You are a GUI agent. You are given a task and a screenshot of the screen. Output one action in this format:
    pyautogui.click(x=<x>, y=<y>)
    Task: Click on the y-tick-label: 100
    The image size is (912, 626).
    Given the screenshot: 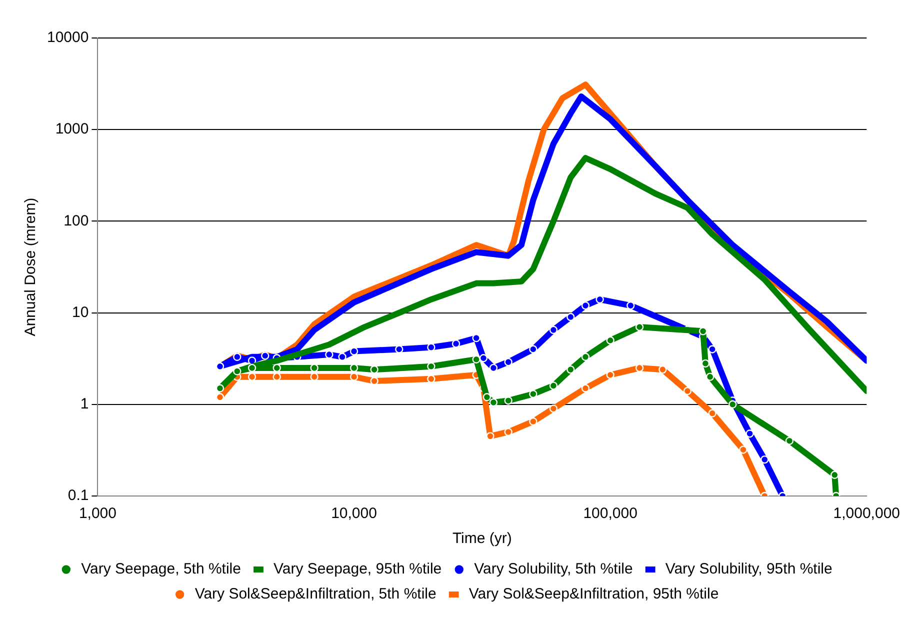 What is the action you would take?
    pyautogui.click(x=76, y=221)
    